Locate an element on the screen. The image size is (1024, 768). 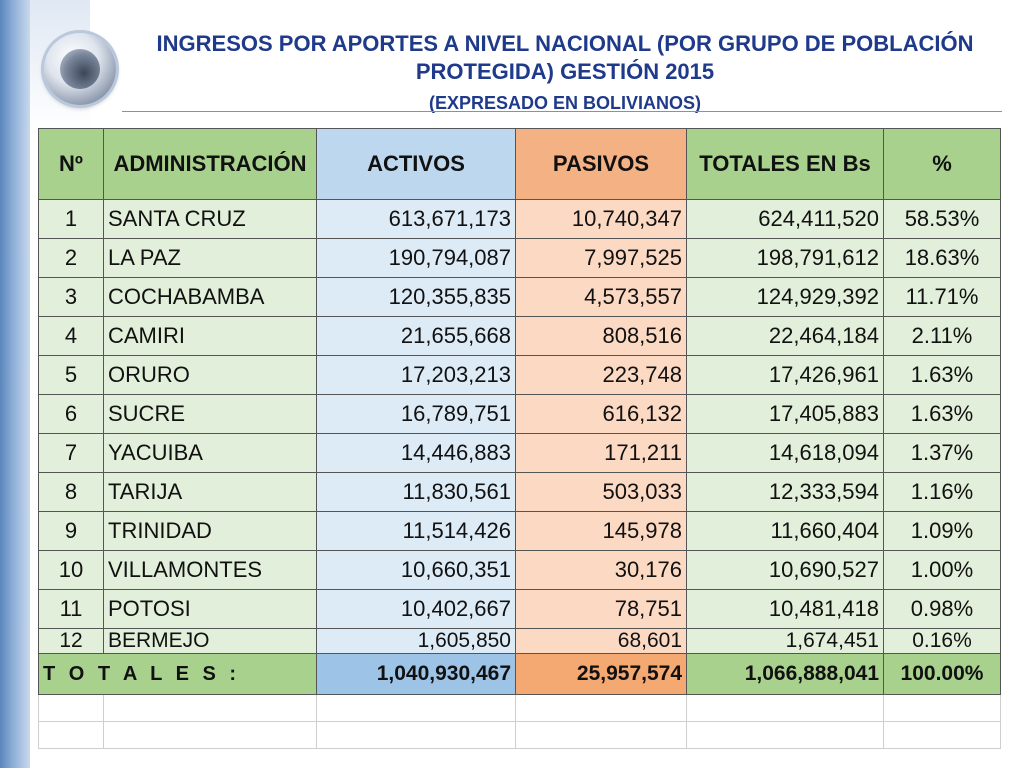
title-divider is located at coordinates (562, 111).